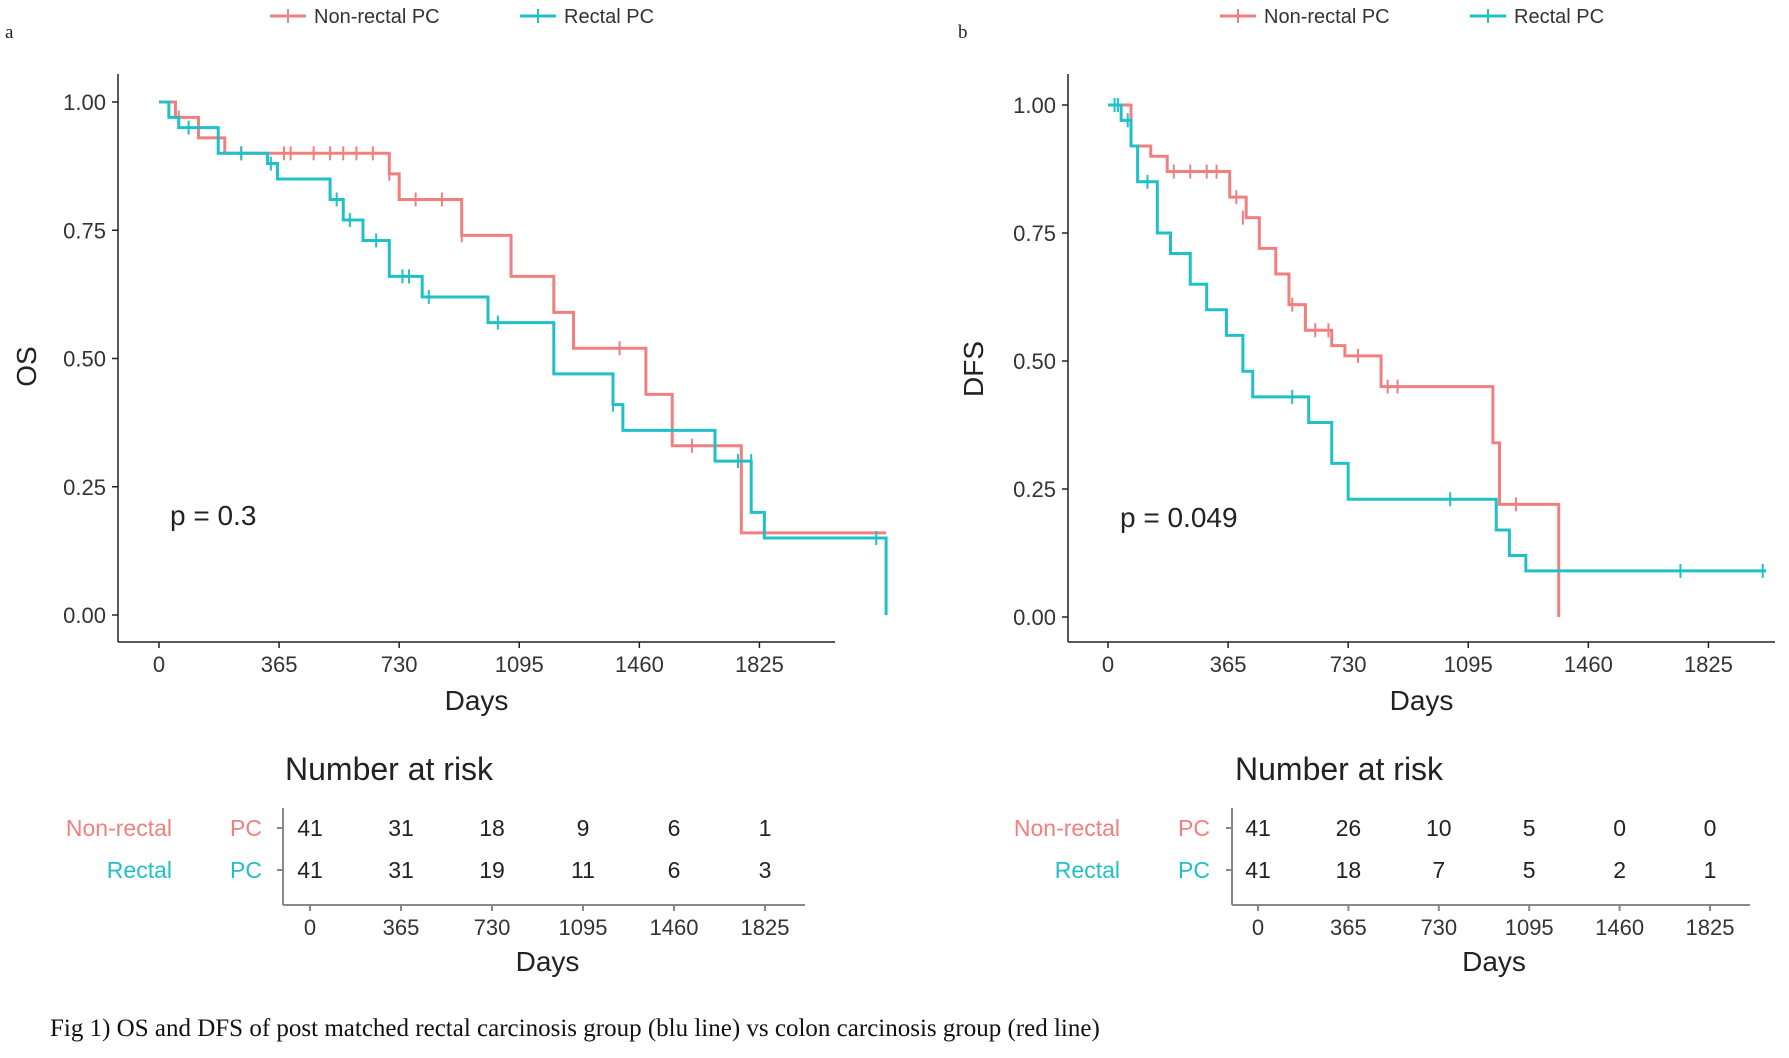 The image size is (1789, 1058). What do you see at coordinates (492, 870) in the screenshot?
I see `risk-count: 19` at bounding box center [492, 870].